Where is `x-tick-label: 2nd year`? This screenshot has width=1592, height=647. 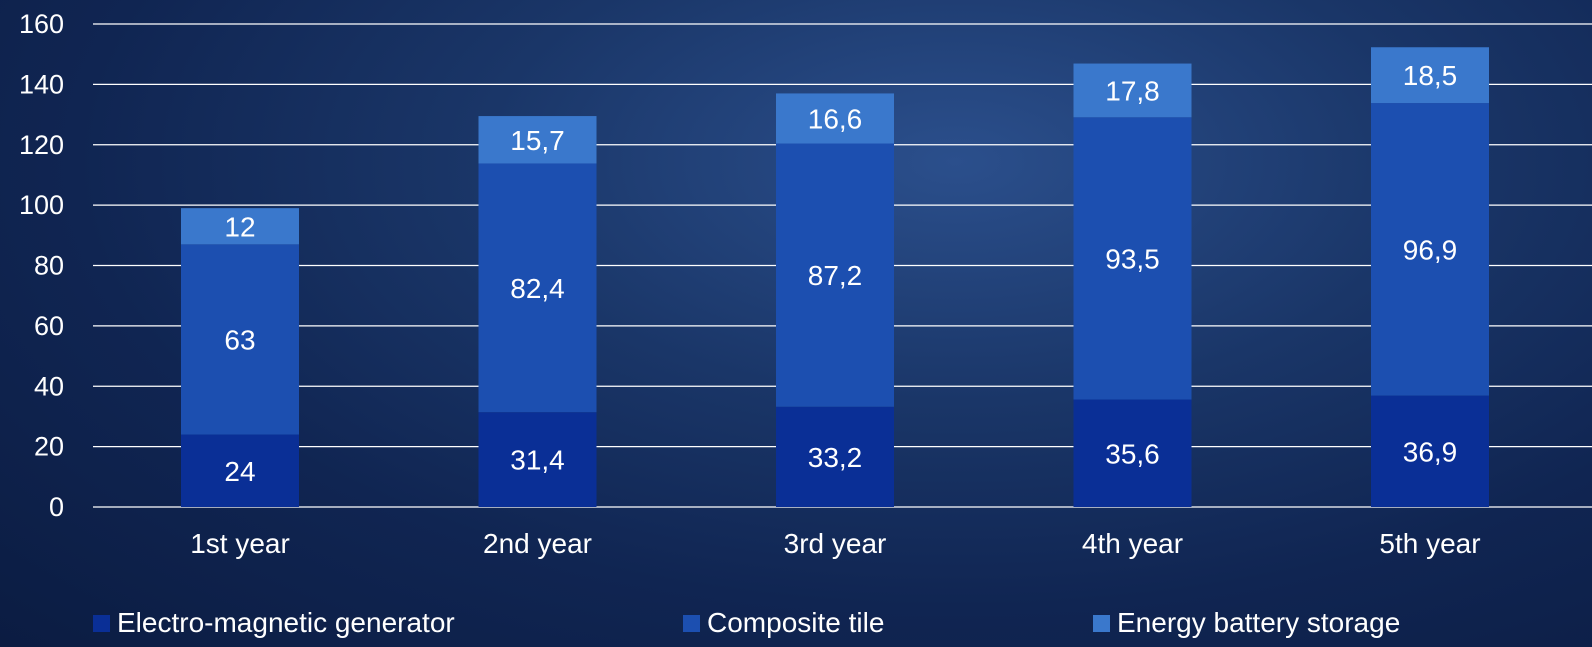
x-tick-label: 2nd year is located at coordinates (537, 543).